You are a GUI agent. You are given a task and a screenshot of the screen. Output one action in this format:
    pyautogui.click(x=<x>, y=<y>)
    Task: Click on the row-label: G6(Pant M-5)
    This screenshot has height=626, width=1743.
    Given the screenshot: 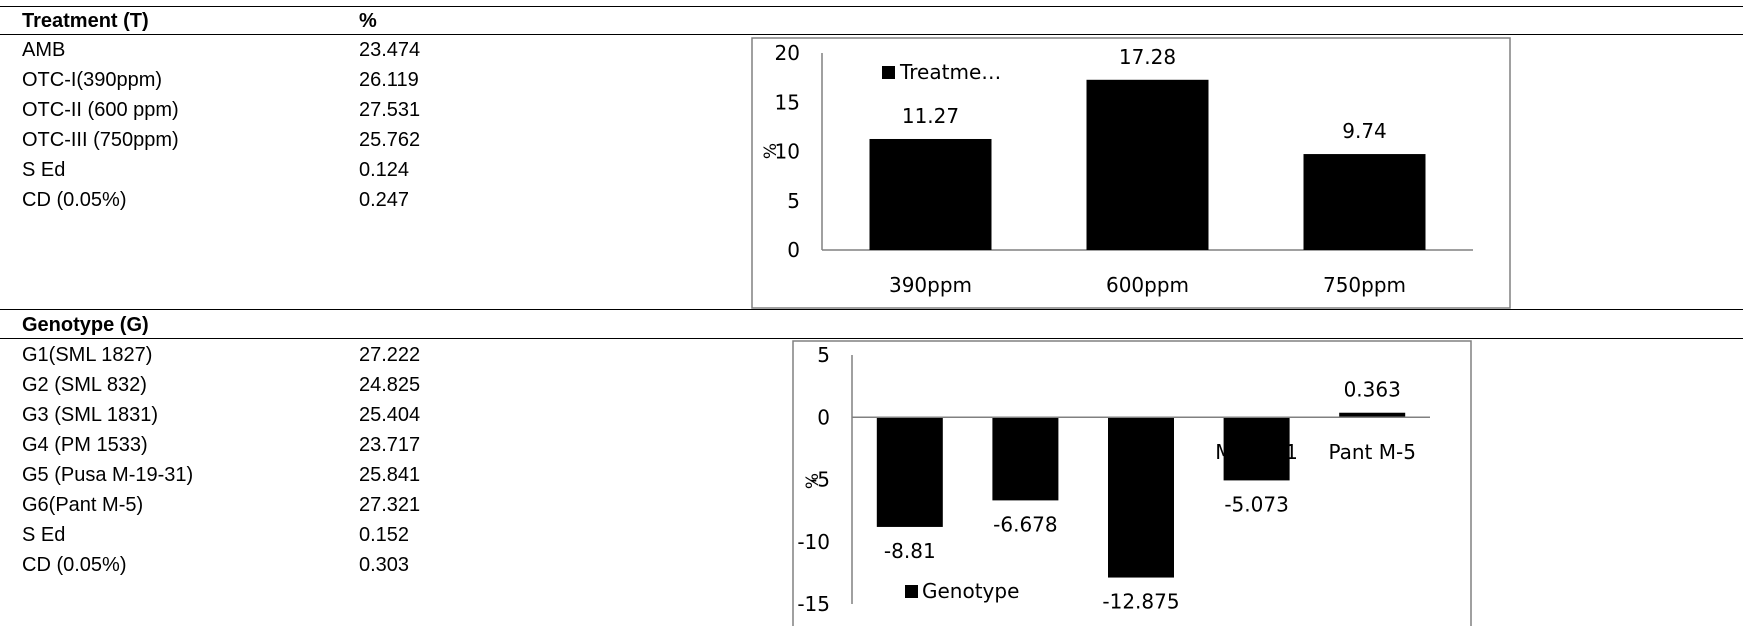 What is the action you would take?
    pyautogui.click(x=83, y=505)
    